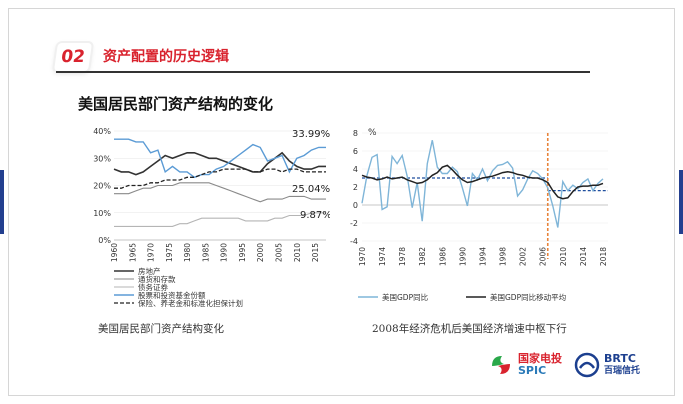  Describe the element at coordinates (405, 297) in the screenshot. I see `legend-label: 美国GDP同比` at that location.